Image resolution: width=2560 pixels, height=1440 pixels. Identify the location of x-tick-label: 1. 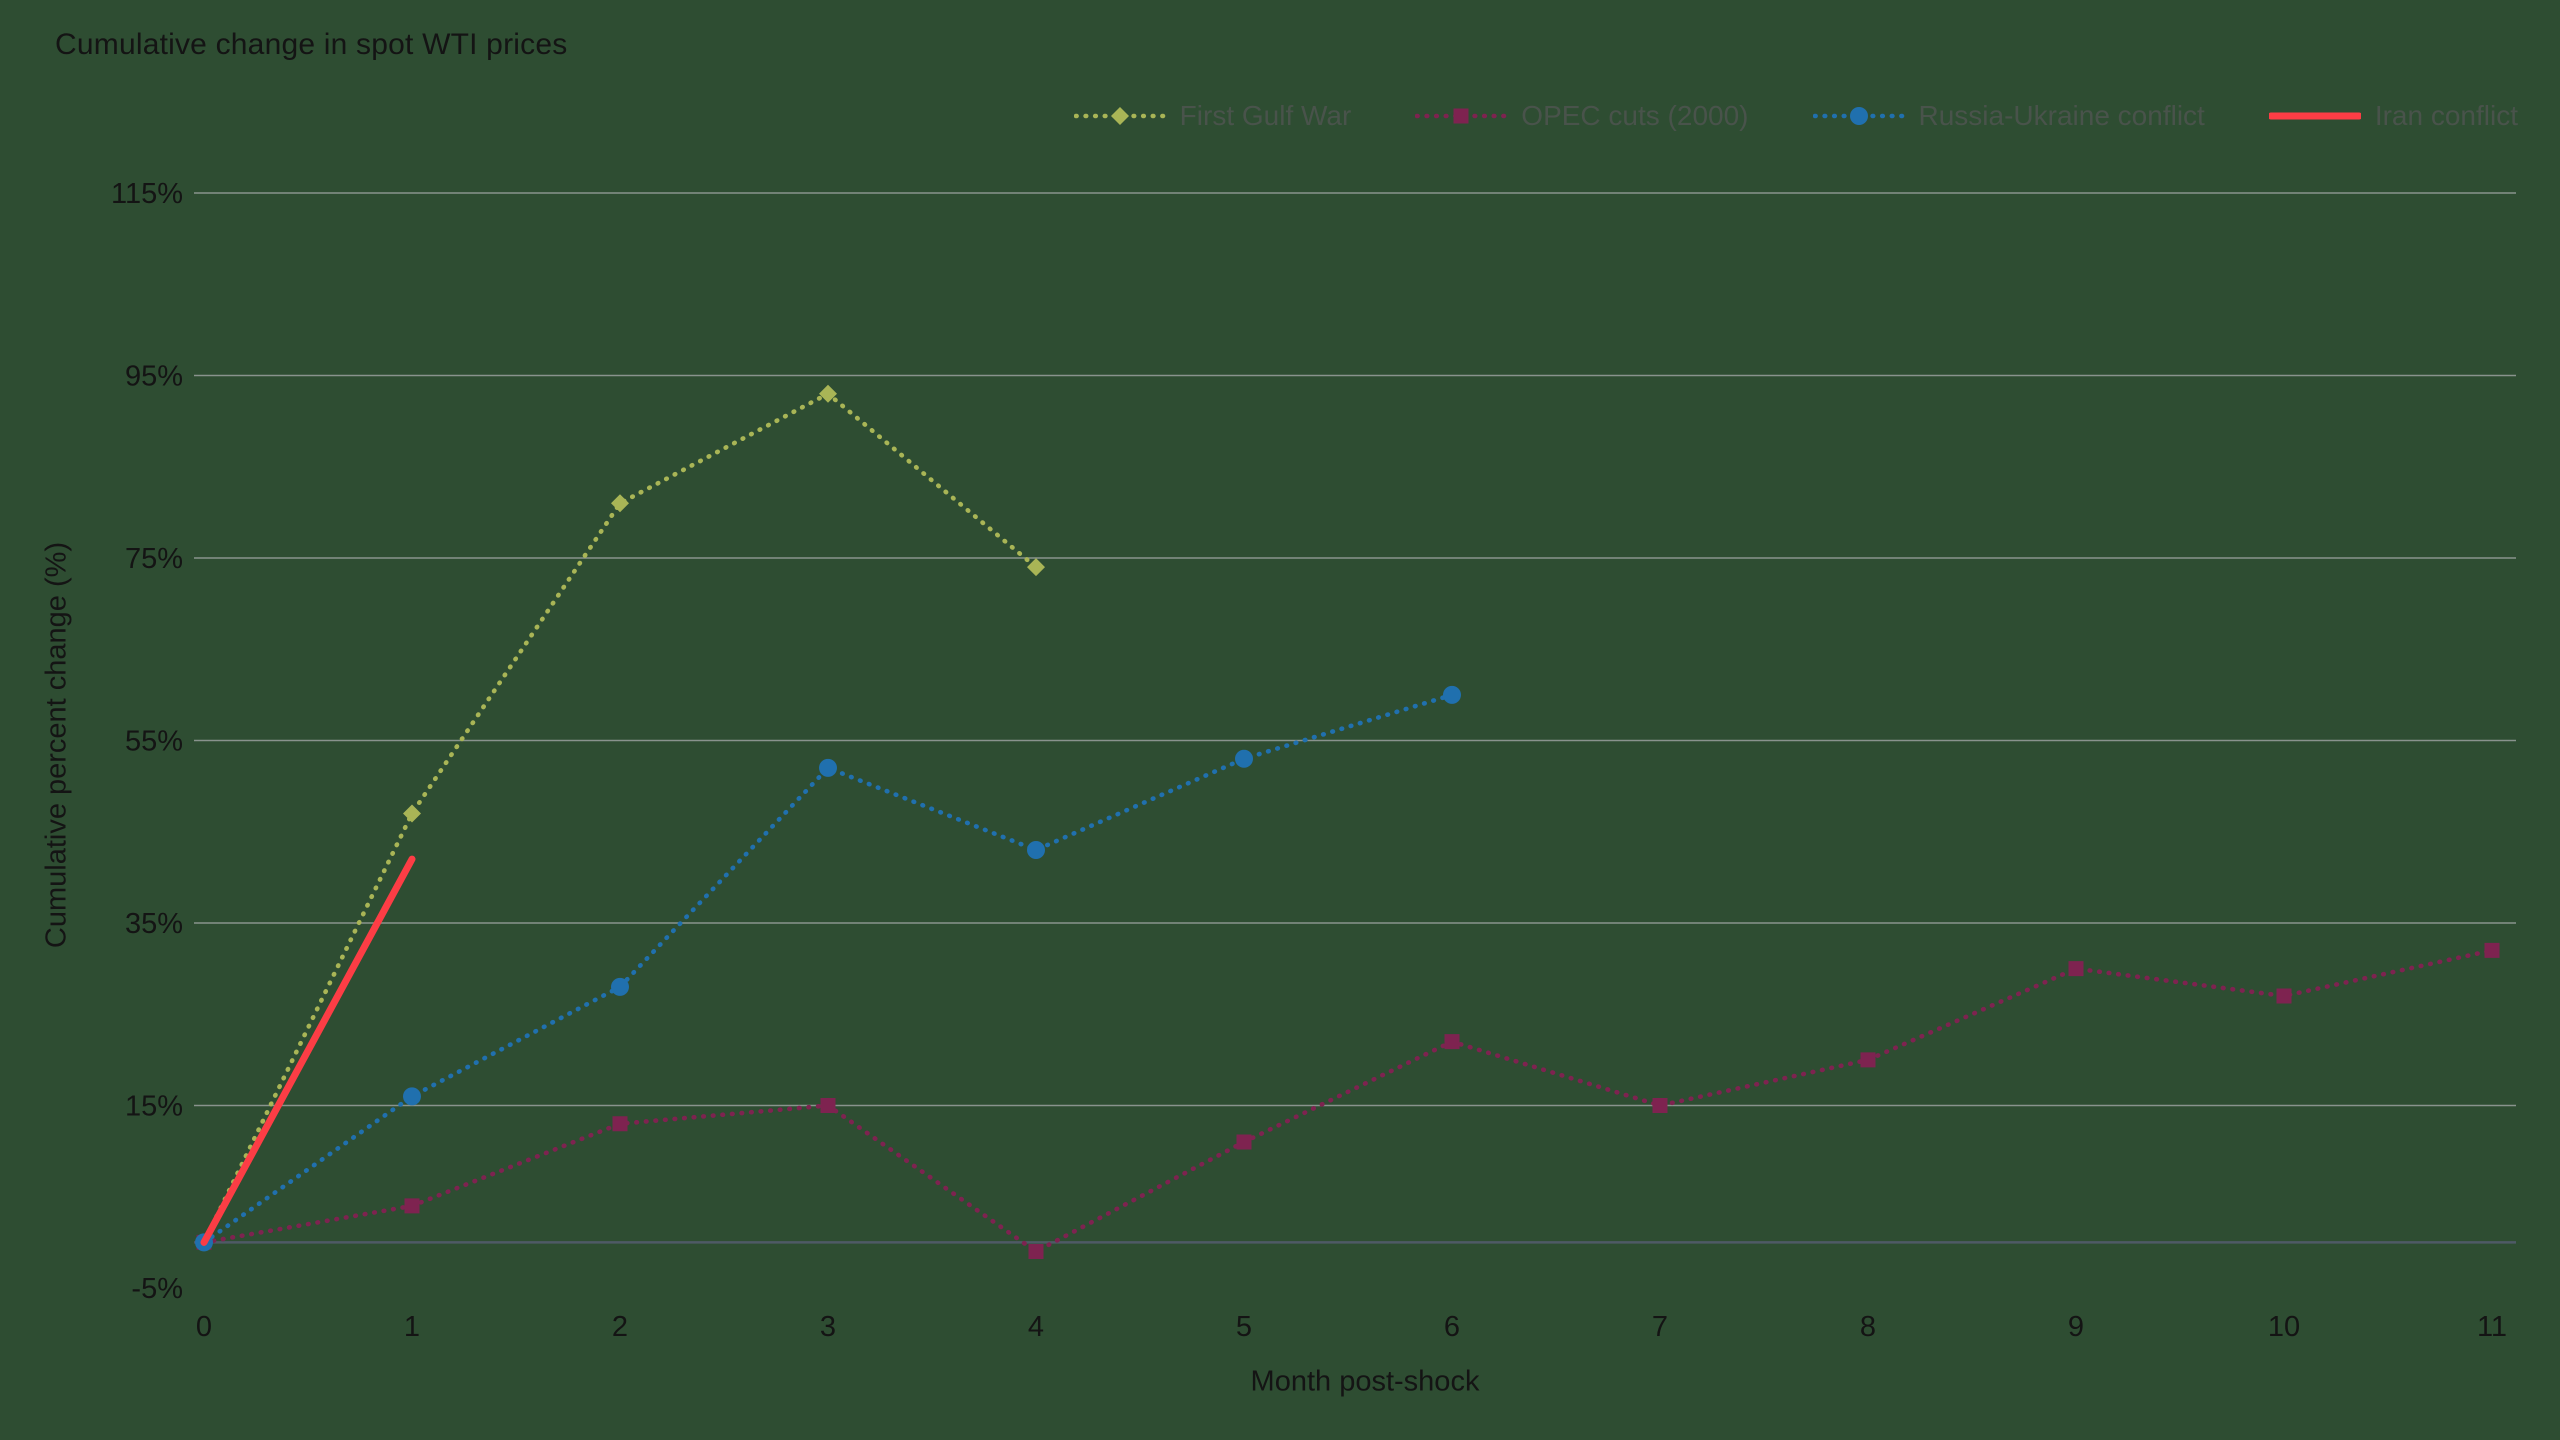
(412, 1327).